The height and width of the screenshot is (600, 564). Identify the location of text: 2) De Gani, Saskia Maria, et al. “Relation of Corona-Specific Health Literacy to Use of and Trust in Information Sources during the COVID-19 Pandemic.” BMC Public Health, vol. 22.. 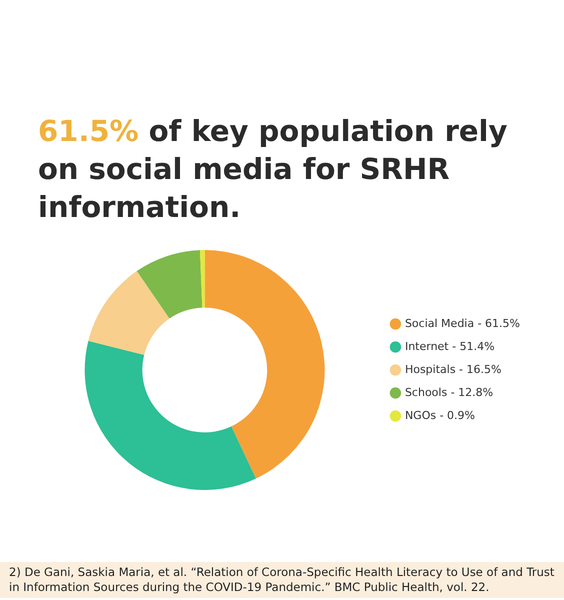
(282, 580).